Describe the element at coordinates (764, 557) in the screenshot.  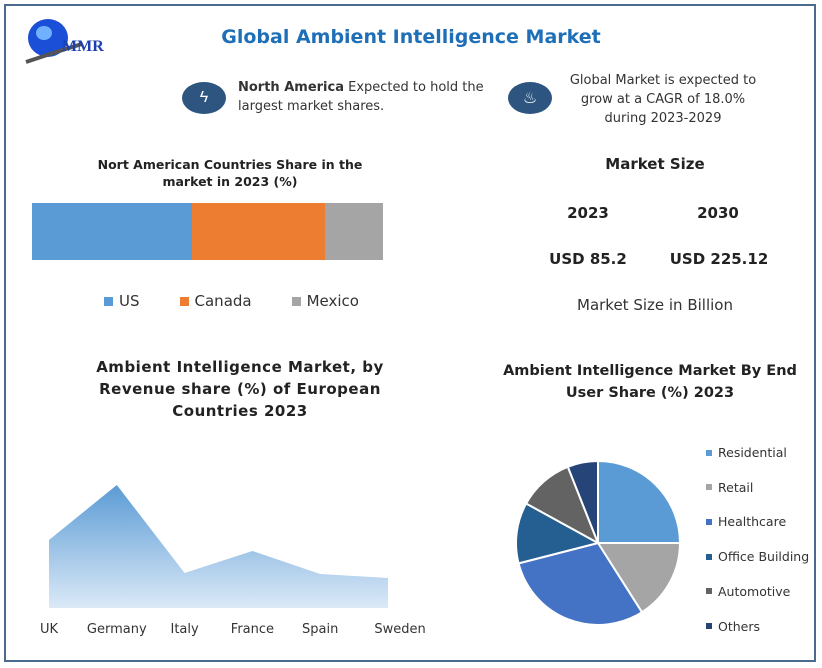
I see `legend-label: Office Building` at that location.